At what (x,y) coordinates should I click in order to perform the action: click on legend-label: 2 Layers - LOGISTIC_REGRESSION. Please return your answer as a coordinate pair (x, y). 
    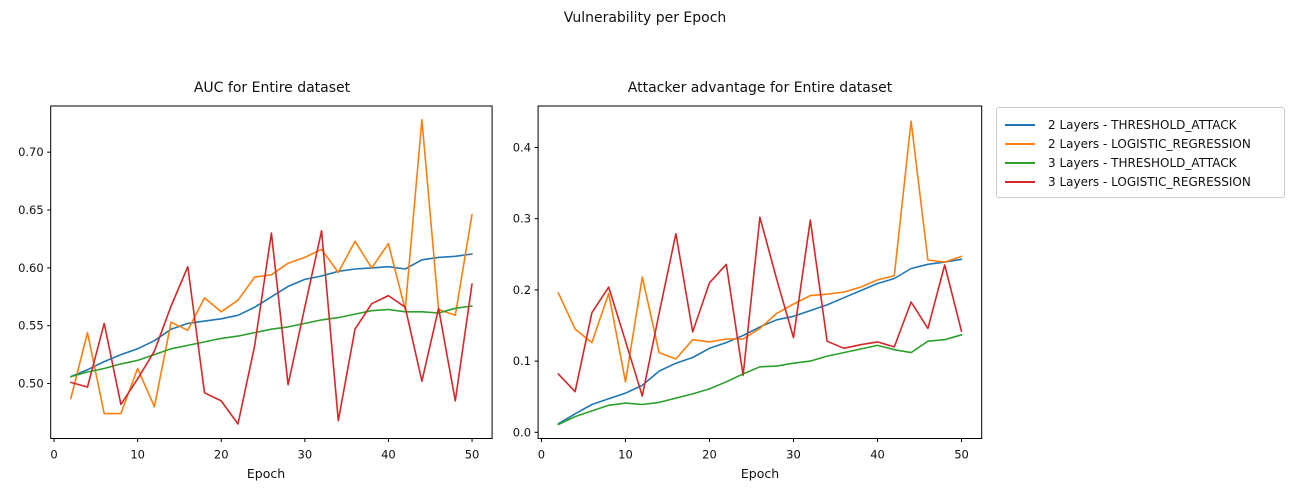
    Looking at the image, I should click on (1149, 143).